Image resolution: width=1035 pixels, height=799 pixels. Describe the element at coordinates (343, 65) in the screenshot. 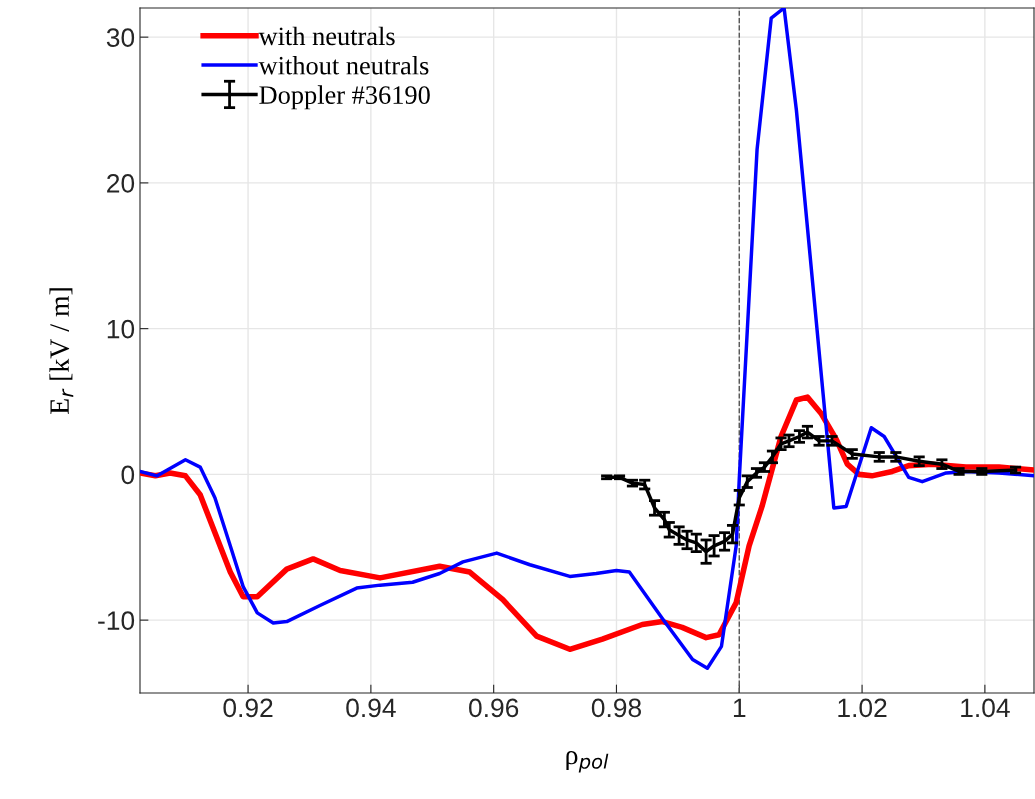

I see `legend-label: without neutrals` at that location.